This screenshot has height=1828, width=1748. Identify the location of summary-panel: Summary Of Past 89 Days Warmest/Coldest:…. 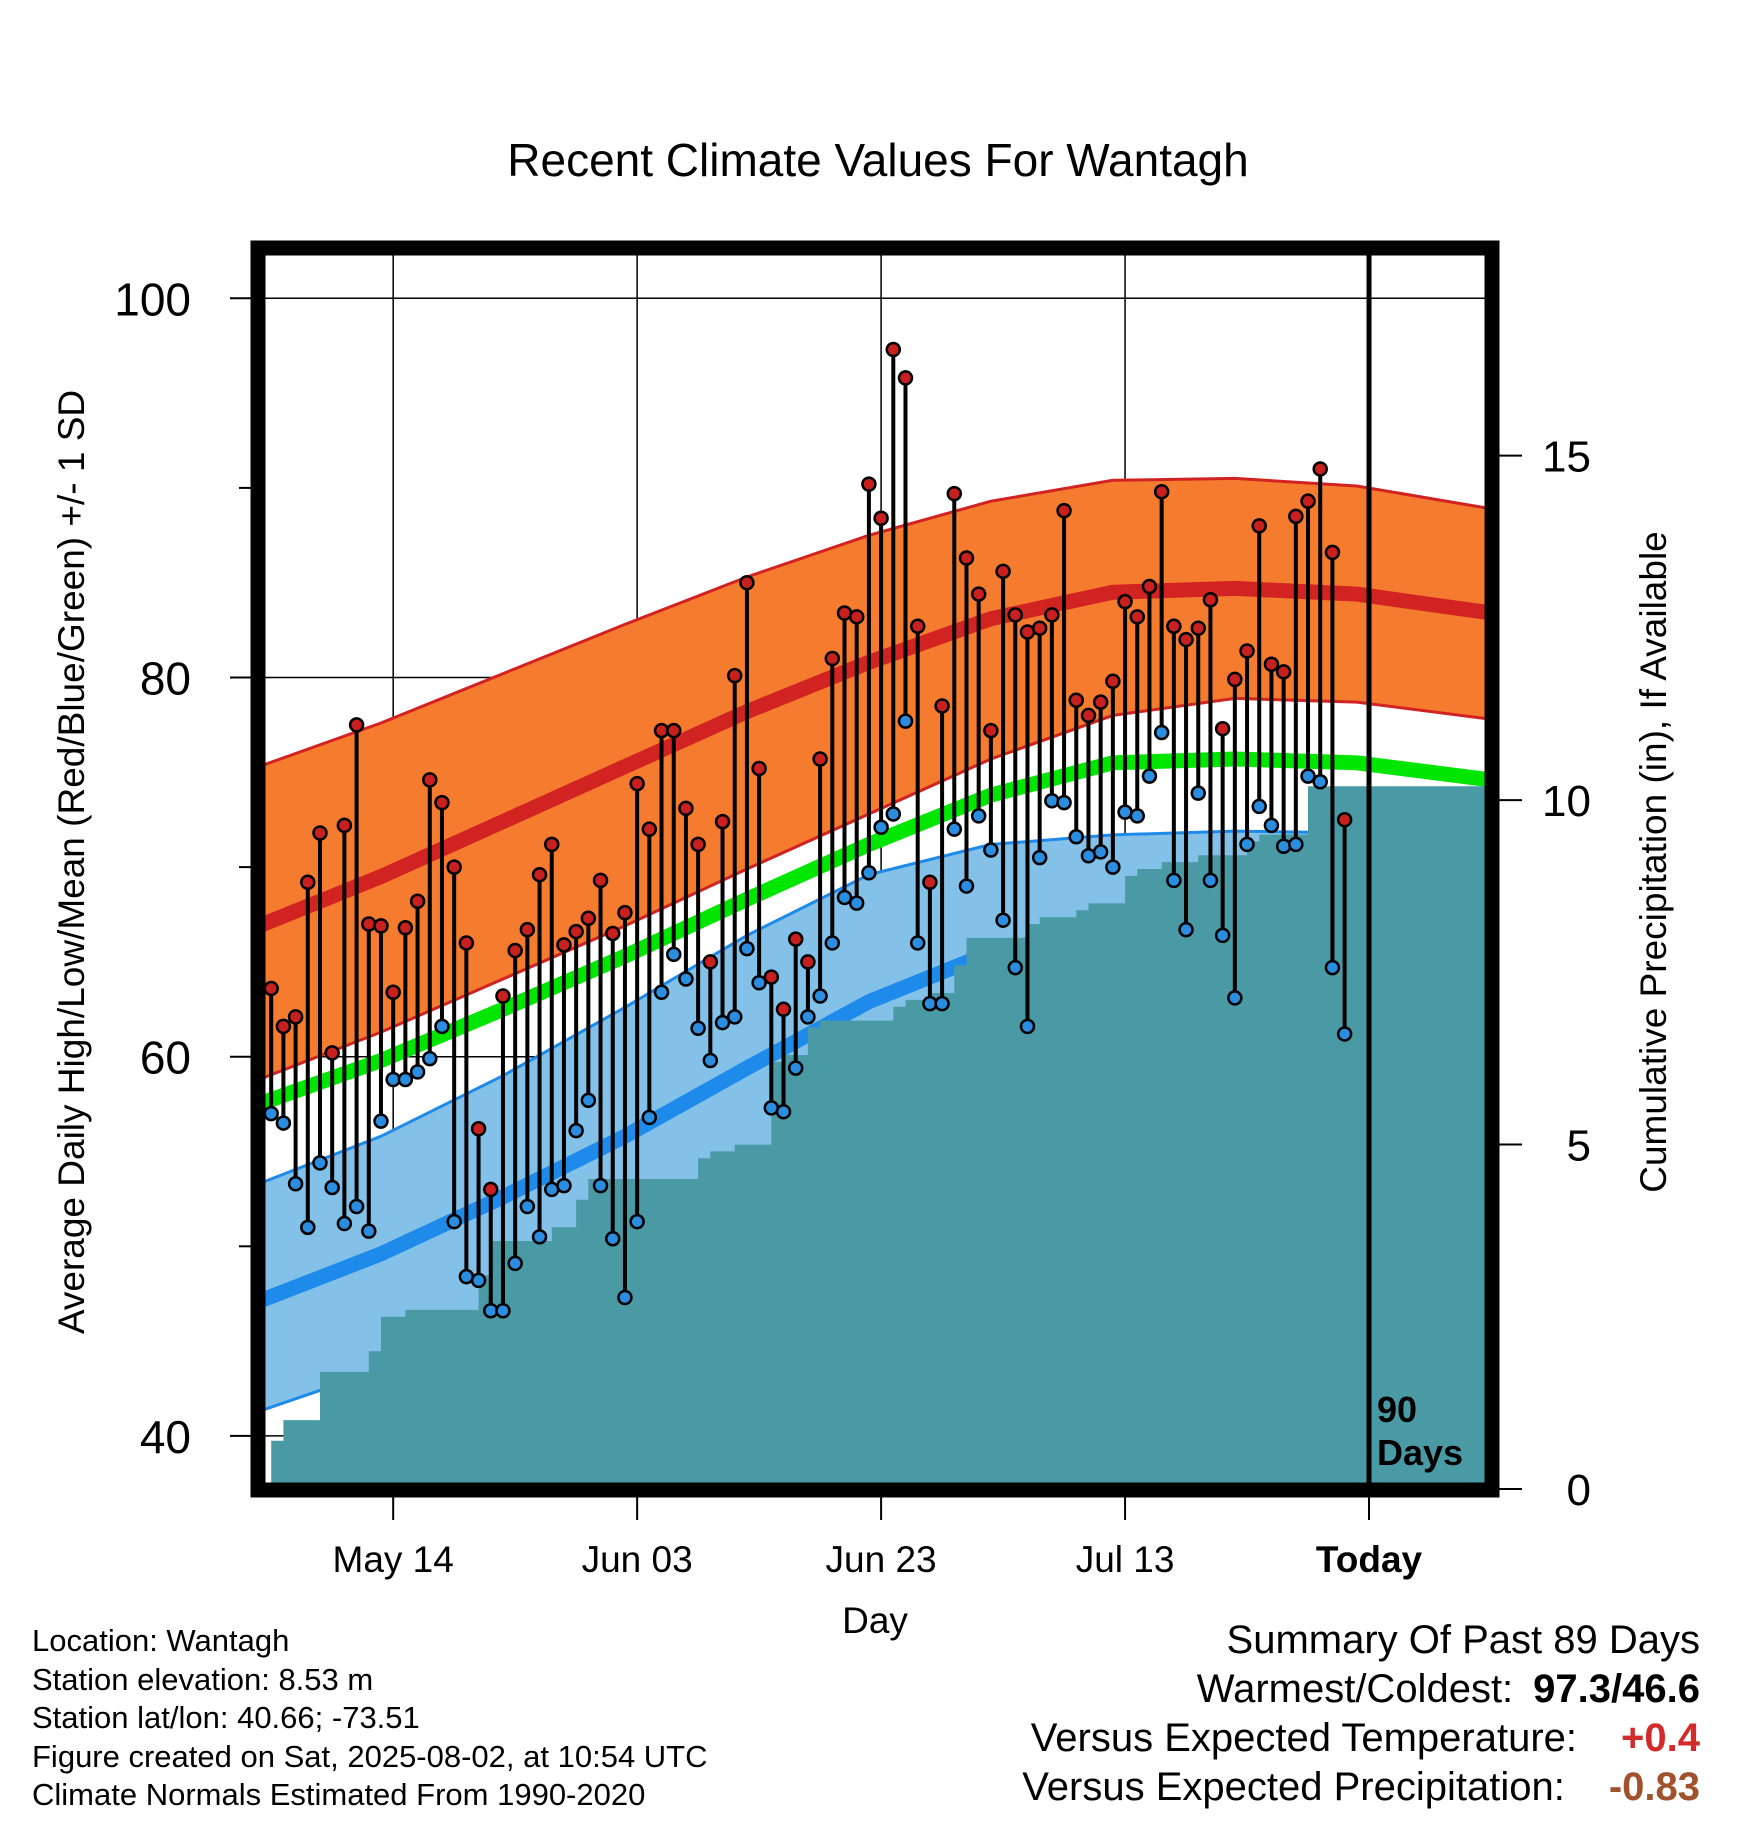
(1361, 1714).